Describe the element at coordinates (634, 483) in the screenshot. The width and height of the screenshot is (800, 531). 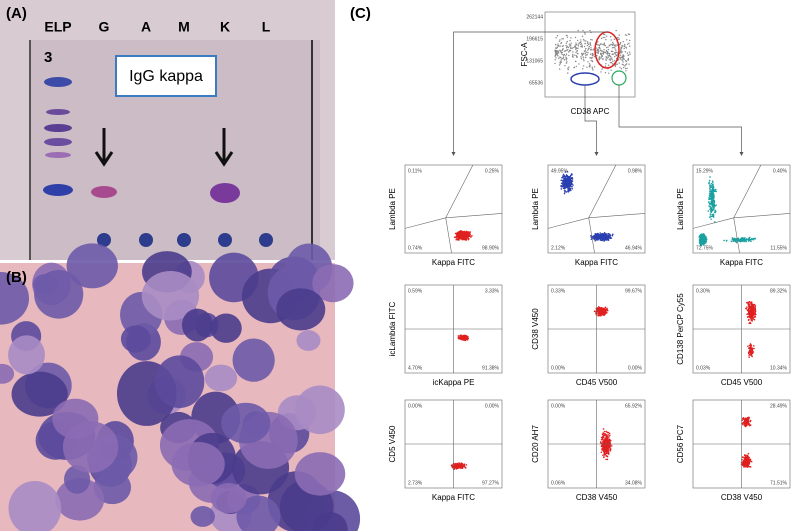
I see `quadrant-percent: 34.08%` at that location.